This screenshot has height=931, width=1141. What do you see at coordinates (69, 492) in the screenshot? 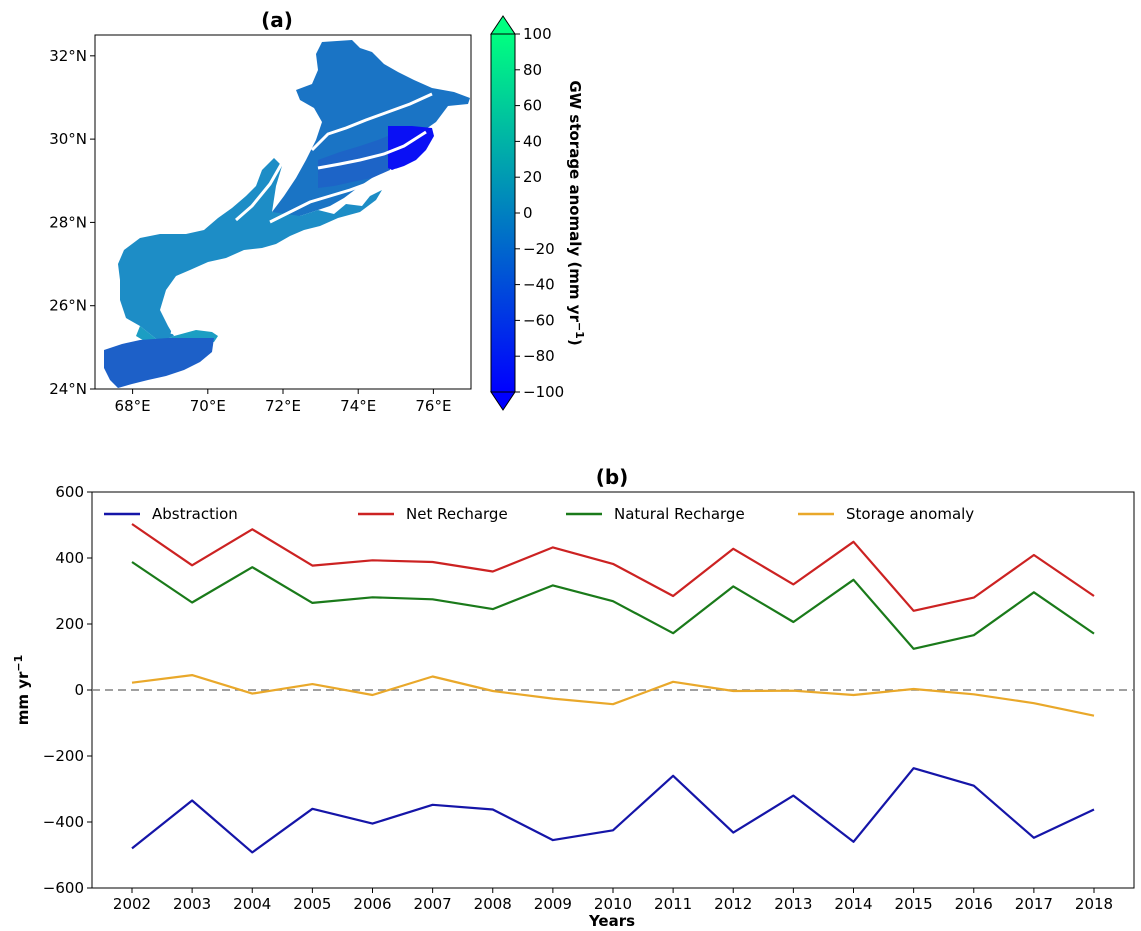
I see `line-y-tick-label: 600` at bounding box center [69, 492].